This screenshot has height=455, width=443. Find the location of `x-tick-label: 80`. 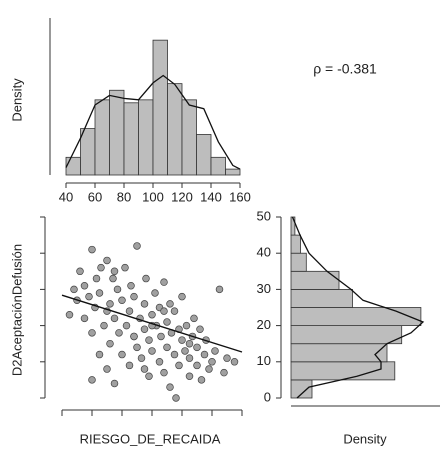

x-tick-label: 80 is located at coordinates (124, 196).